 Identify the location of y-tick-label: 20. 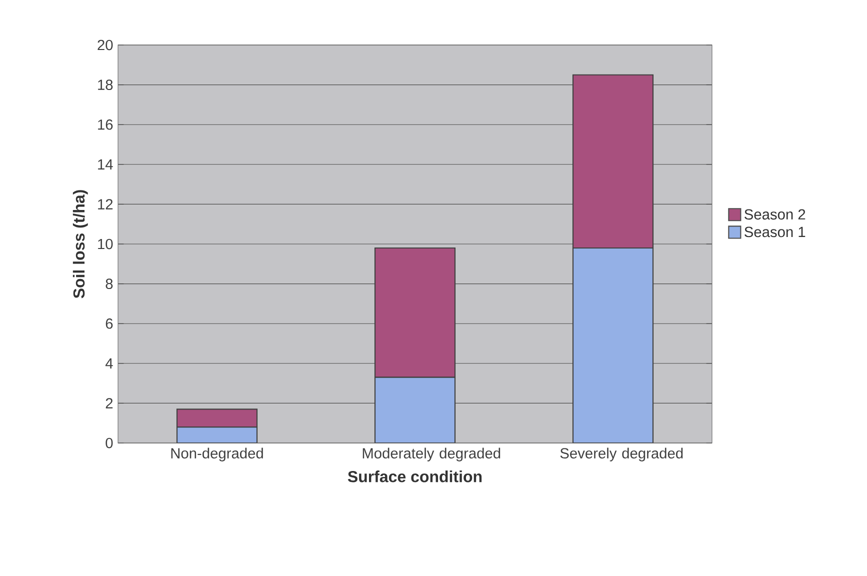
(105, 45).